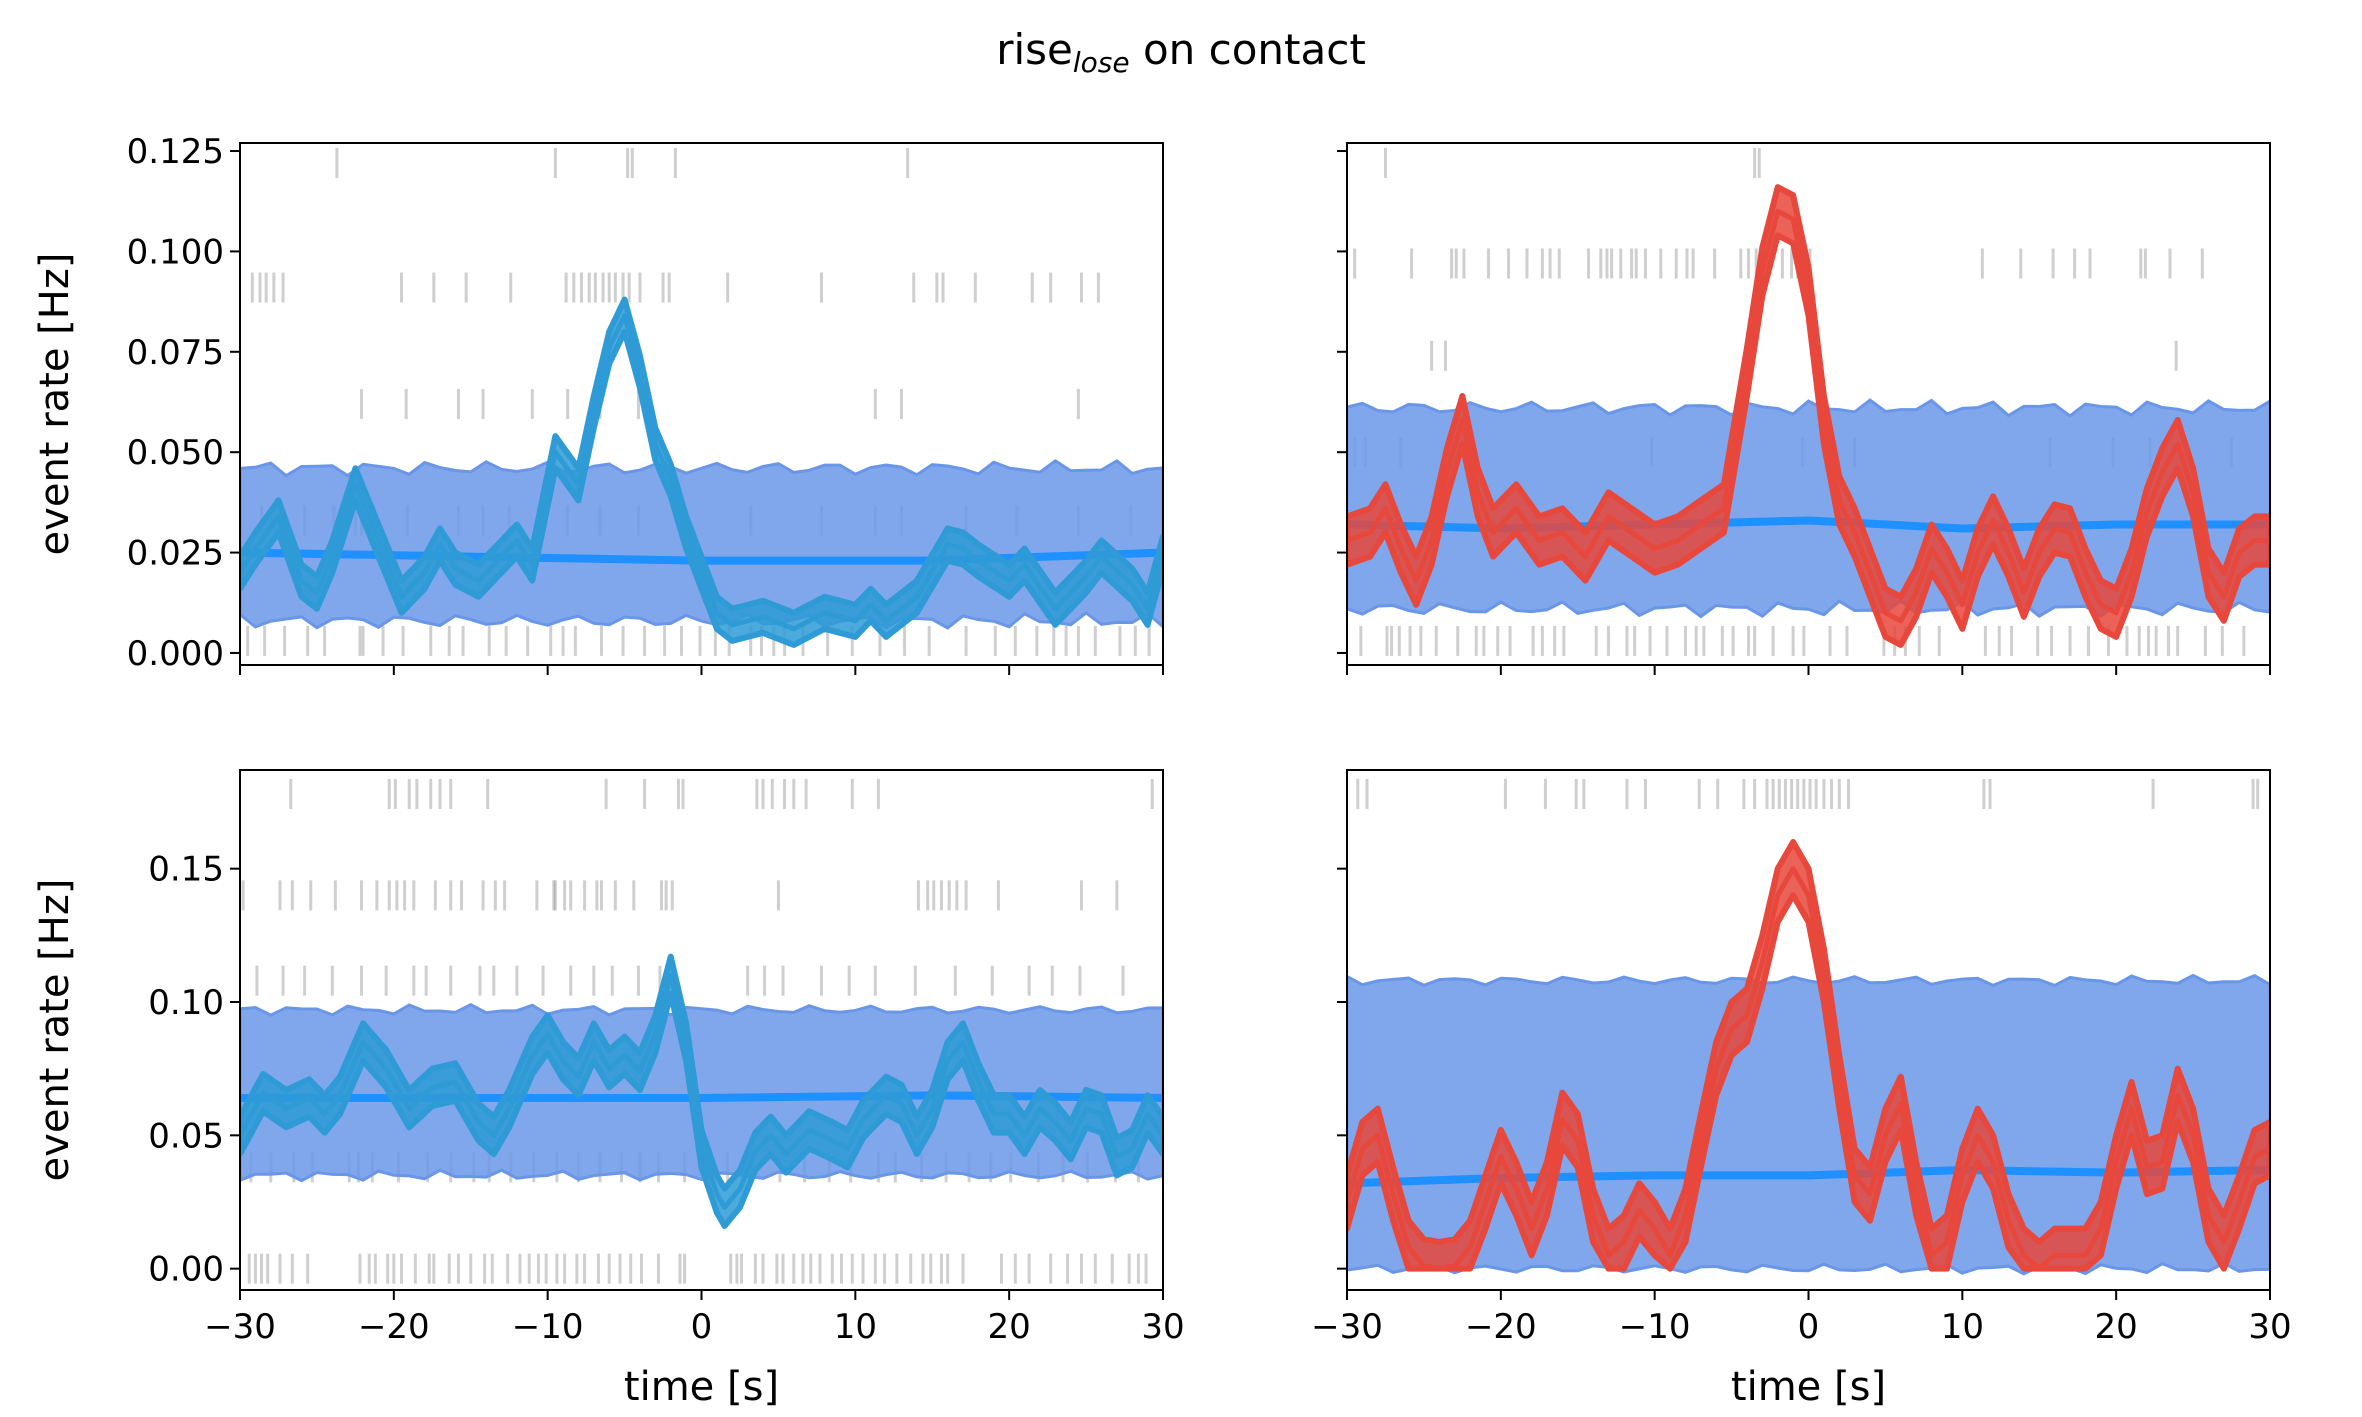 This screenshot has height=1417, width=2362. I want to click on y-tick-label: 0.00, so click(186, 1270).